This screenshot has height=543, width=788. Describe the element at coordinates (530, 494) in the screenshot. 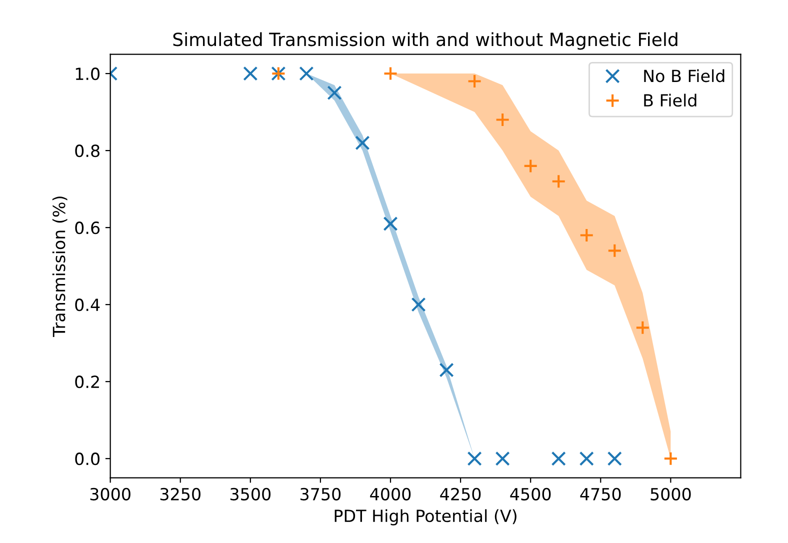

I see `x-tick-label: 4500` at that location.